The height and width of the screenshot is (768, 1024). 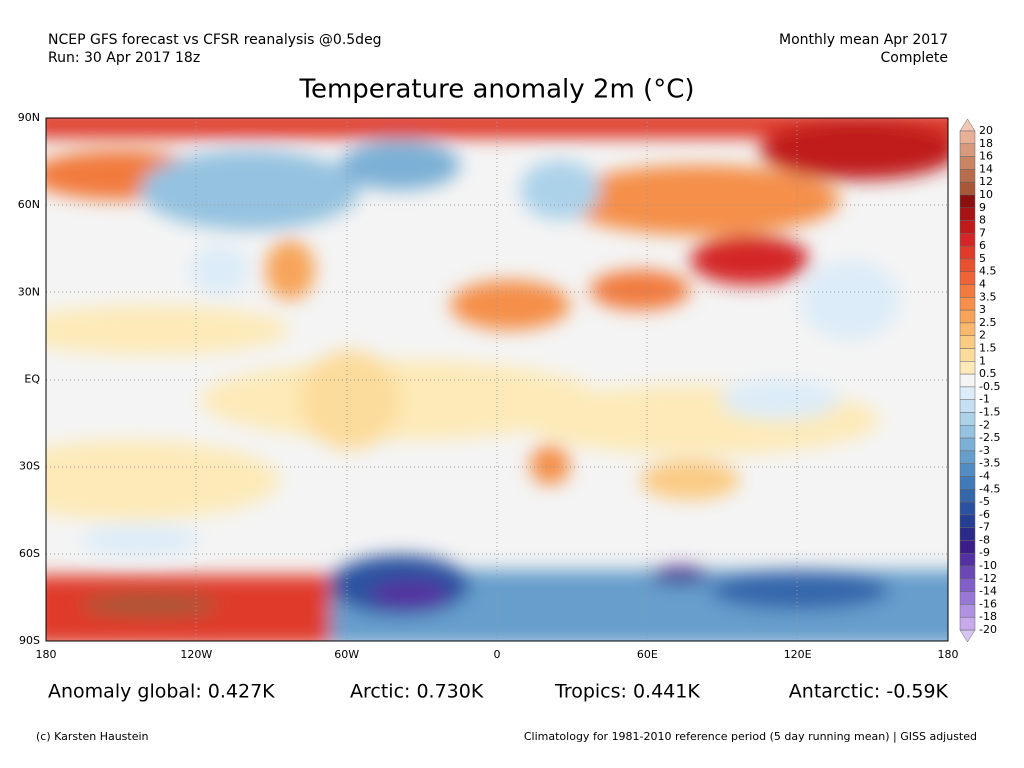 I want to click on colorbar-label: -3, so click(x=984, y=450).